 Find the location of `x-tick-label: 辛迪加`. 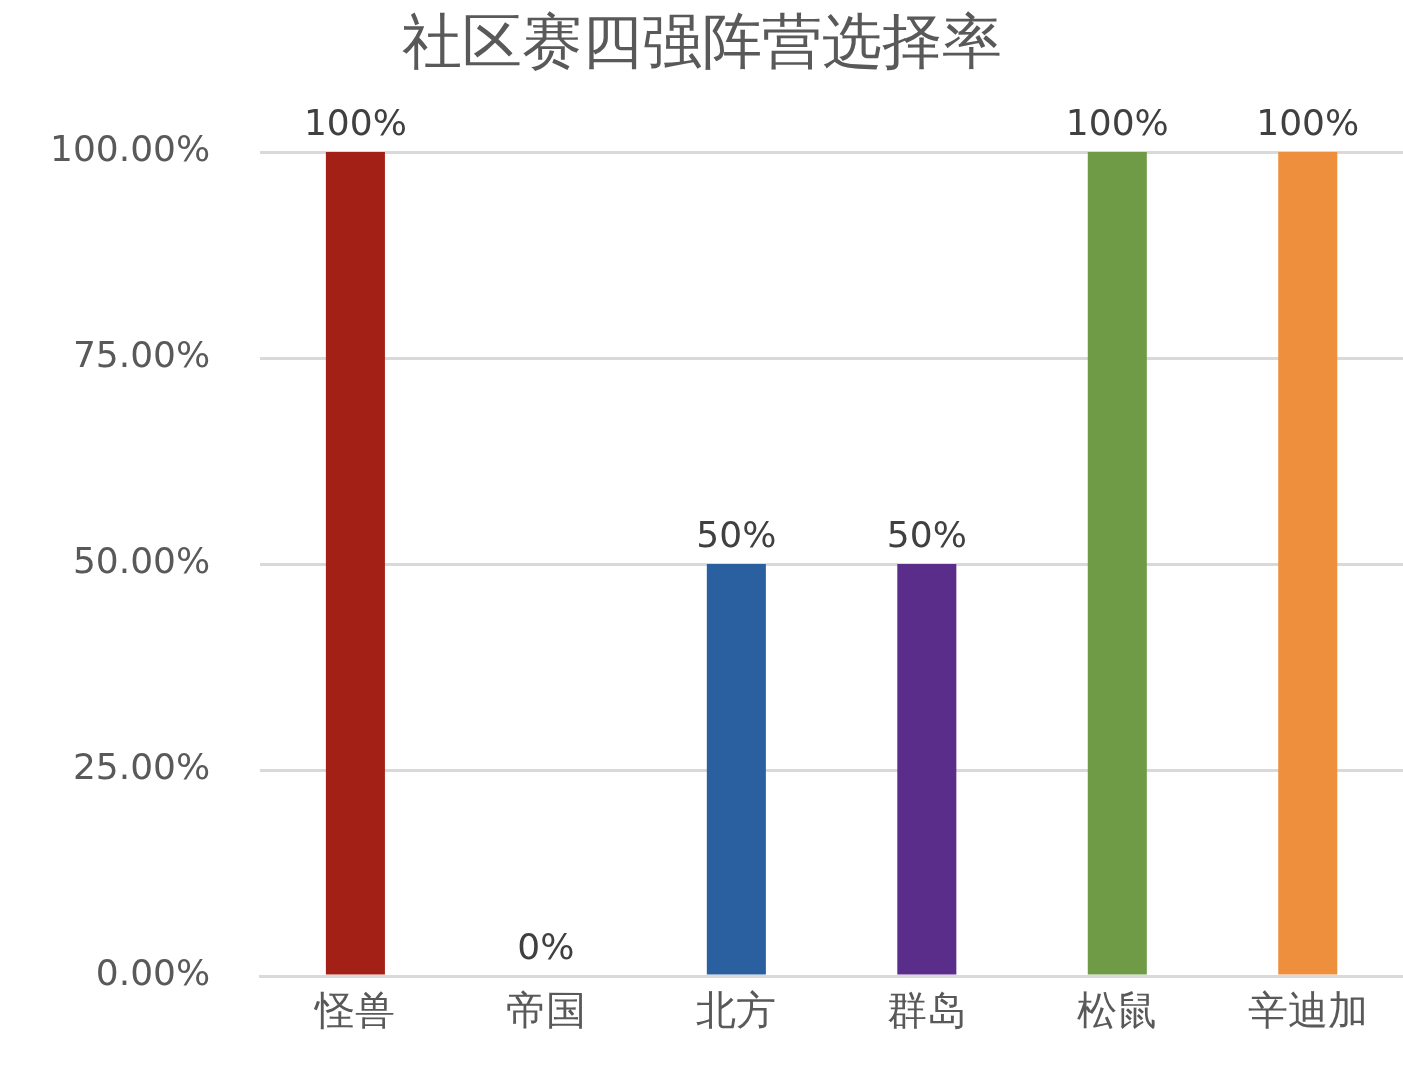

x-tick-label: 辛迪加 is located at coordinates (1307, 1010).